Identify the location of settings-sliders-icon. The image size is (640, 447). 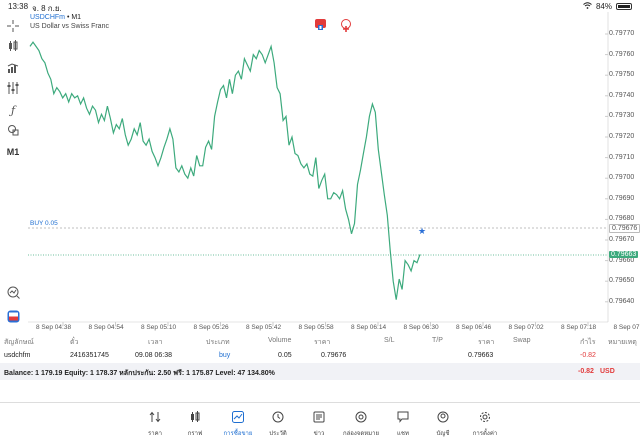
(13, 88).